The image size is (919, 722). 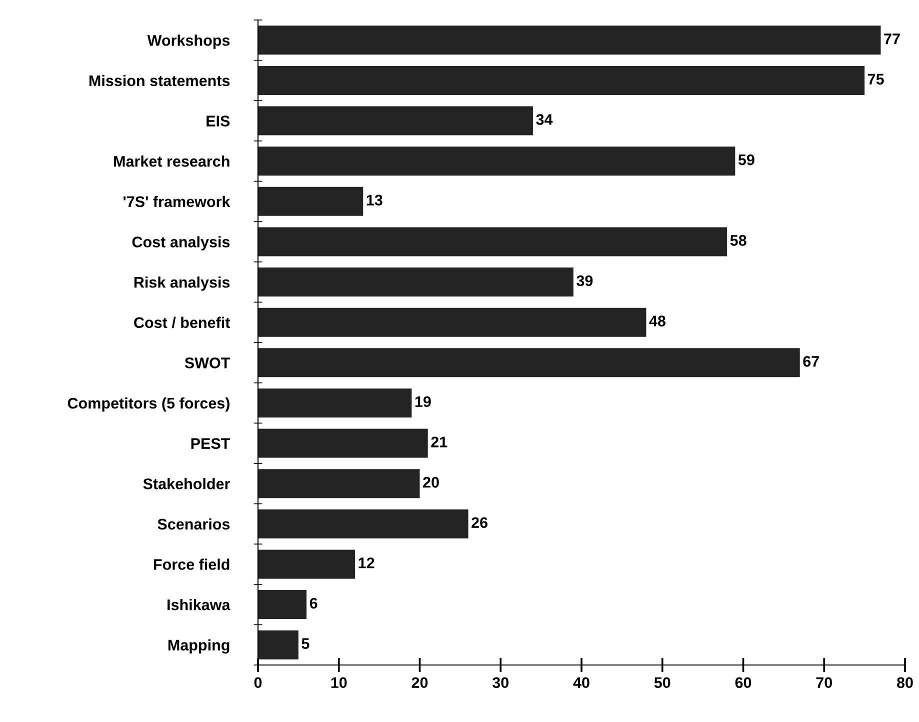 What do you see at coordinates (186, 484) in the screenshot?
I see `y-tick-label: Stakeholder` at bounding box center [186, 484].